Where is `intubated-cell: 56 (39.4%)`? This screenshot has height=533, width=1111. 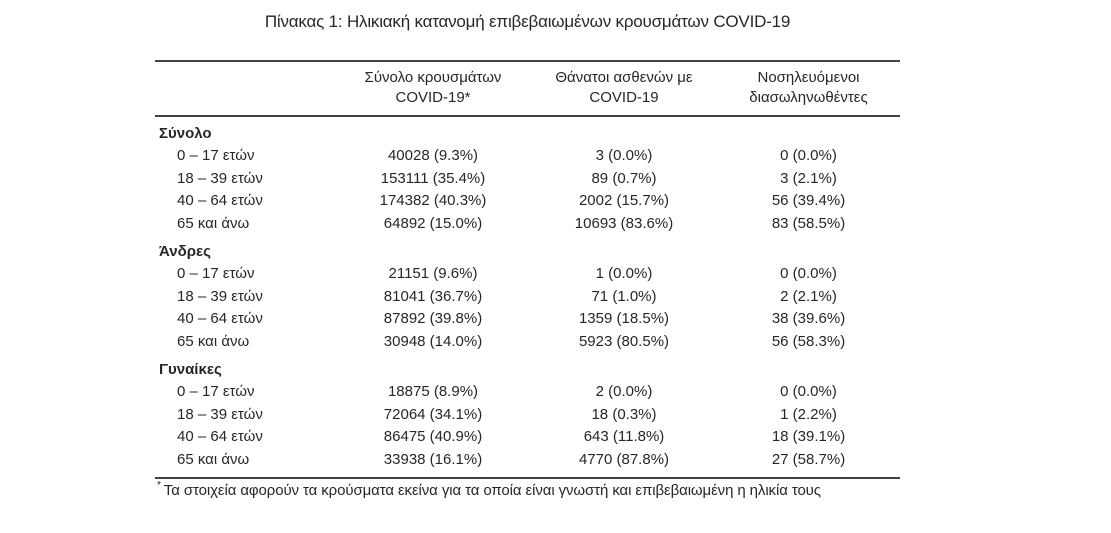 intubated-cell: 56 (39.4%) is located at coordinates (808, 200).